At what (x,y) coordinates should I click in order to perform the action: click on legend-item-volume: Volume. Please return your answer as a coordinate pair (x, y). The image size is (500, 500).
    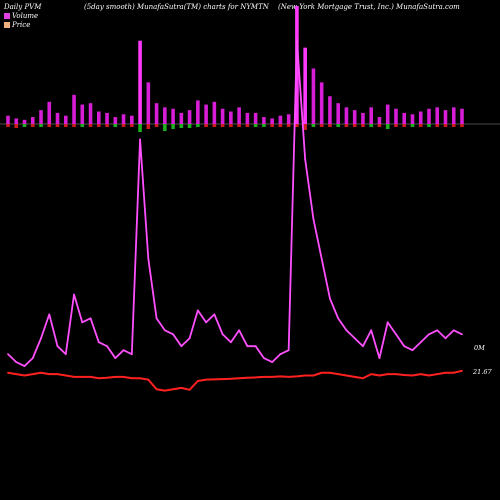
    Looking at the image, I should click on (21, 16).